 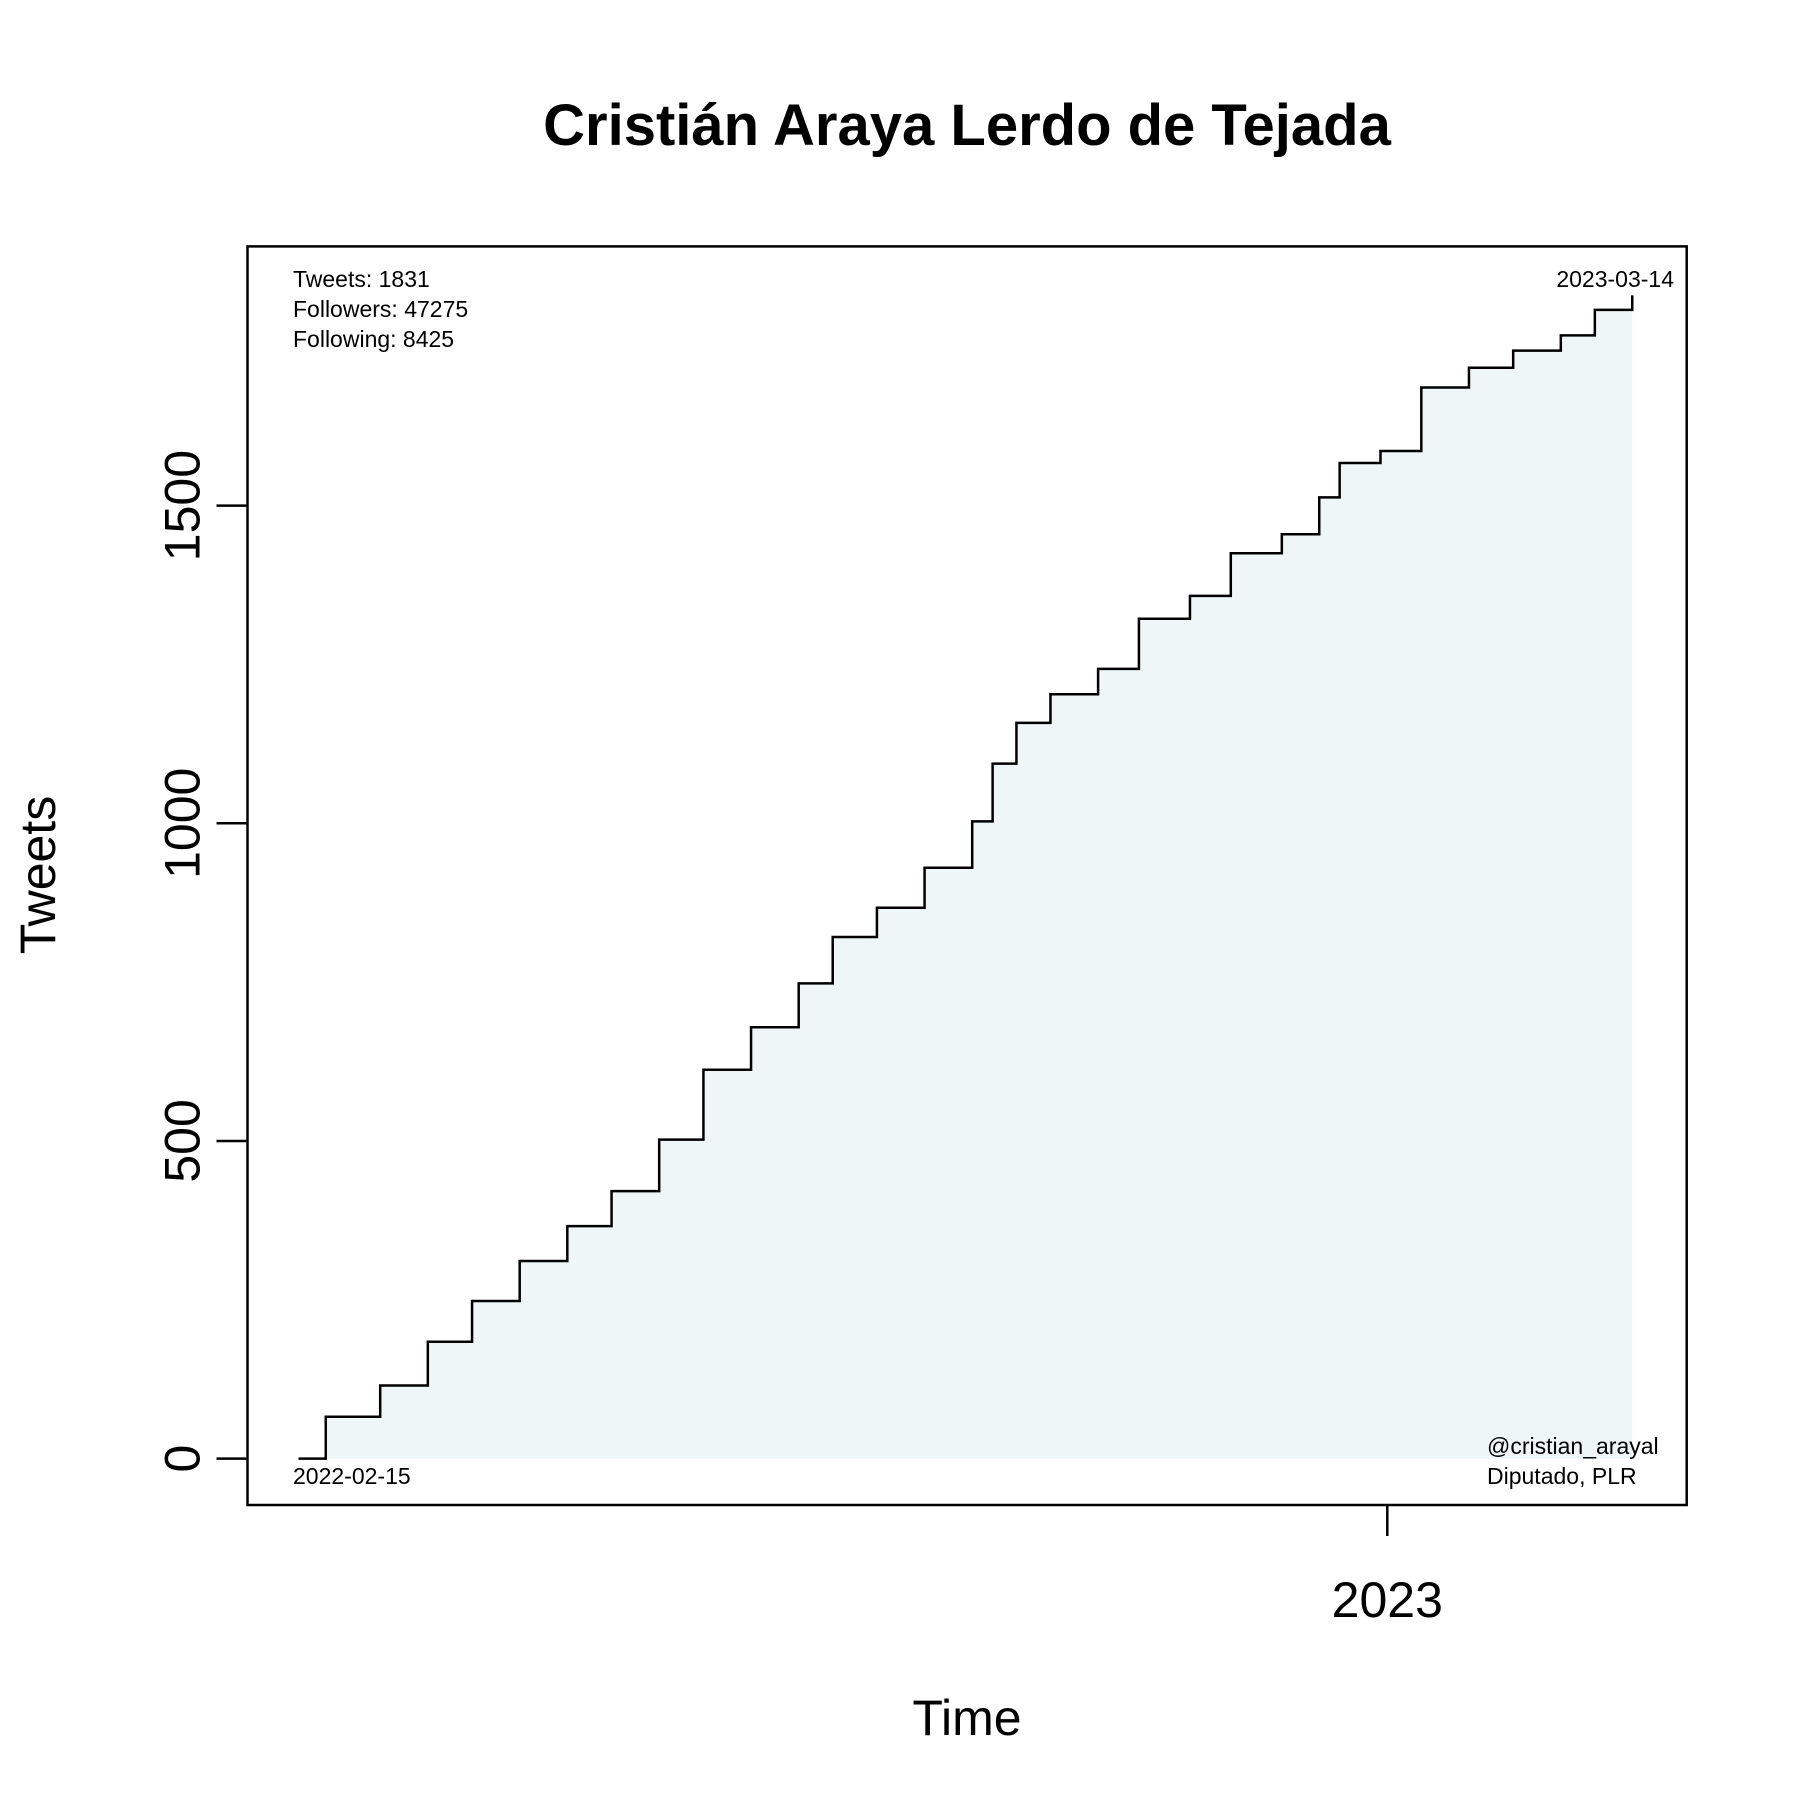 What do you see at coordinates (1615, 279) in the screenshot?
I see `end-date: 2023-03-14` at bounding box center [1615, 279].